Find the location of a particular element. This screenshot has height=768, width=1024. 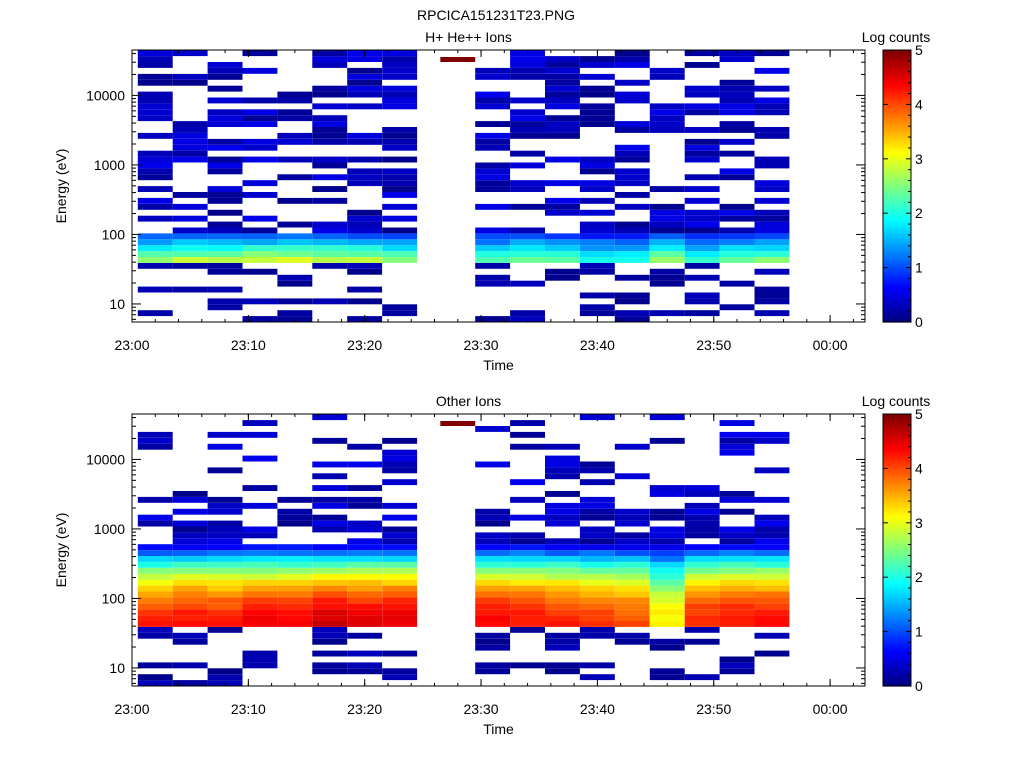

y-axis-label: Energy (eV) is located at coordinates (61, 550).